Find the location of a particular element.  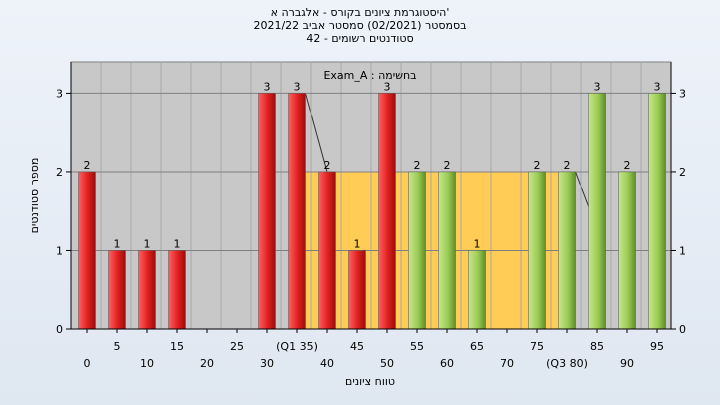

x-tick-label: 70 is located at coordinates (507, 363).